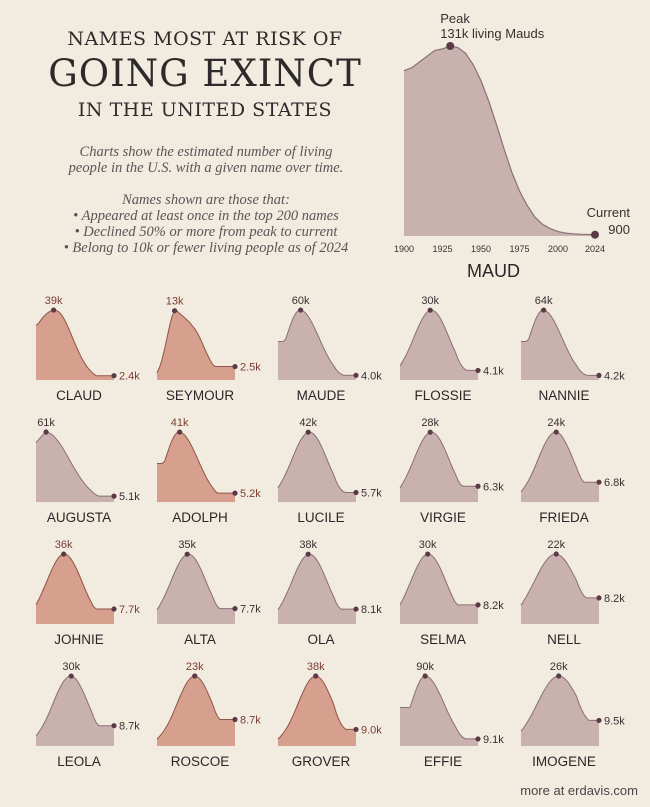 The image size is (650, 807). I want to click on area-adolph, so click(196, 467).